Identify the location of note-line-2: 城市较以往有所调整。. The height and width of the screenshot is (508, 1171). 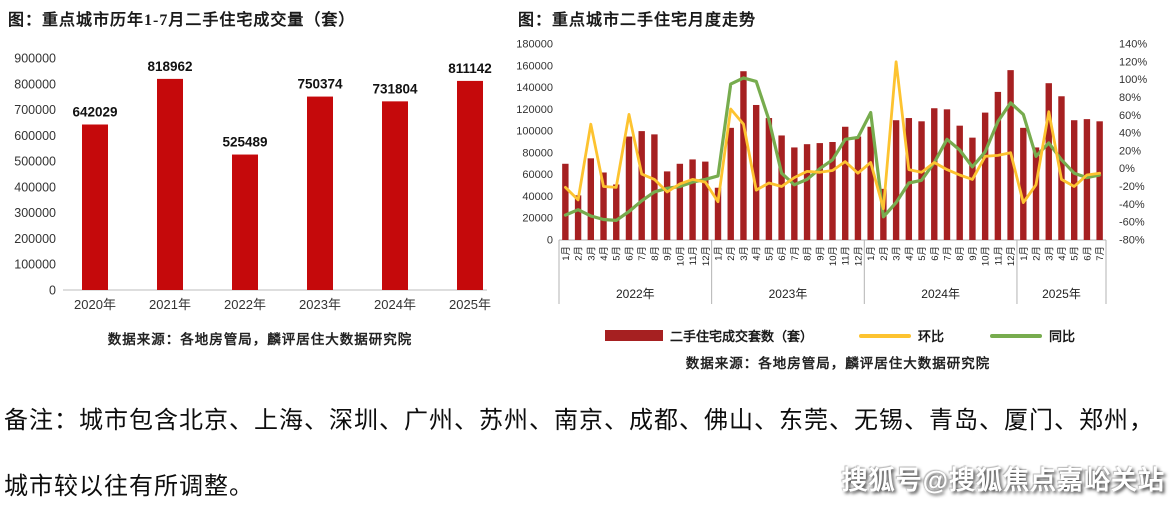
(129, 487).